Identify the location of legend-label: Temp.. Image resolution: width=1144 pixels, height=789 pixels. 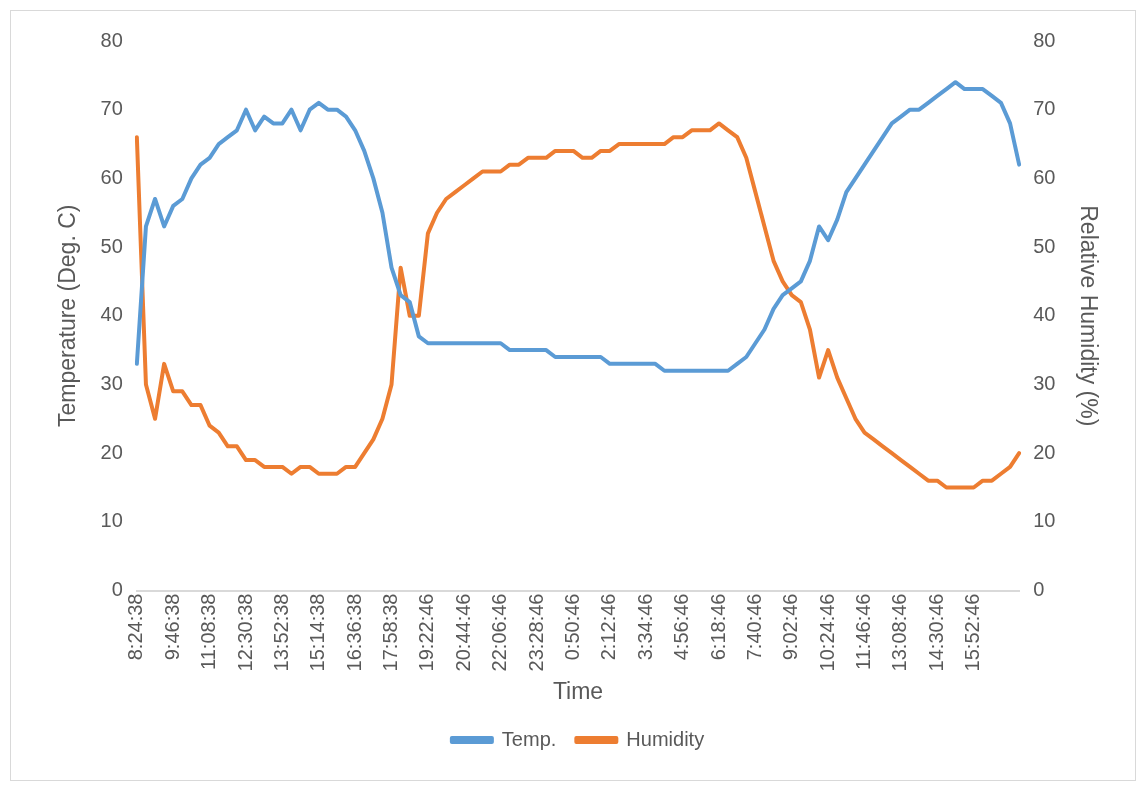
(529, 738).